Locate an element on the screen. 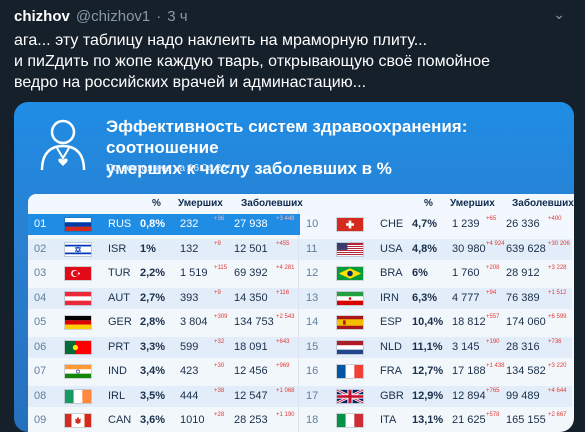 This screenshot has height=432, width=585. deaths-delta: +30 is located at coordinates (219, 366).